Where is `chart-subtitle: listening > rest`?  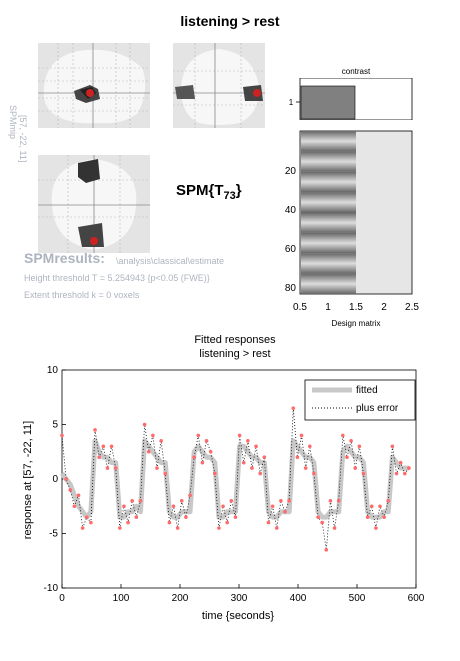
chart-subtitle: listening > rest is located at coordinates (235, 354).